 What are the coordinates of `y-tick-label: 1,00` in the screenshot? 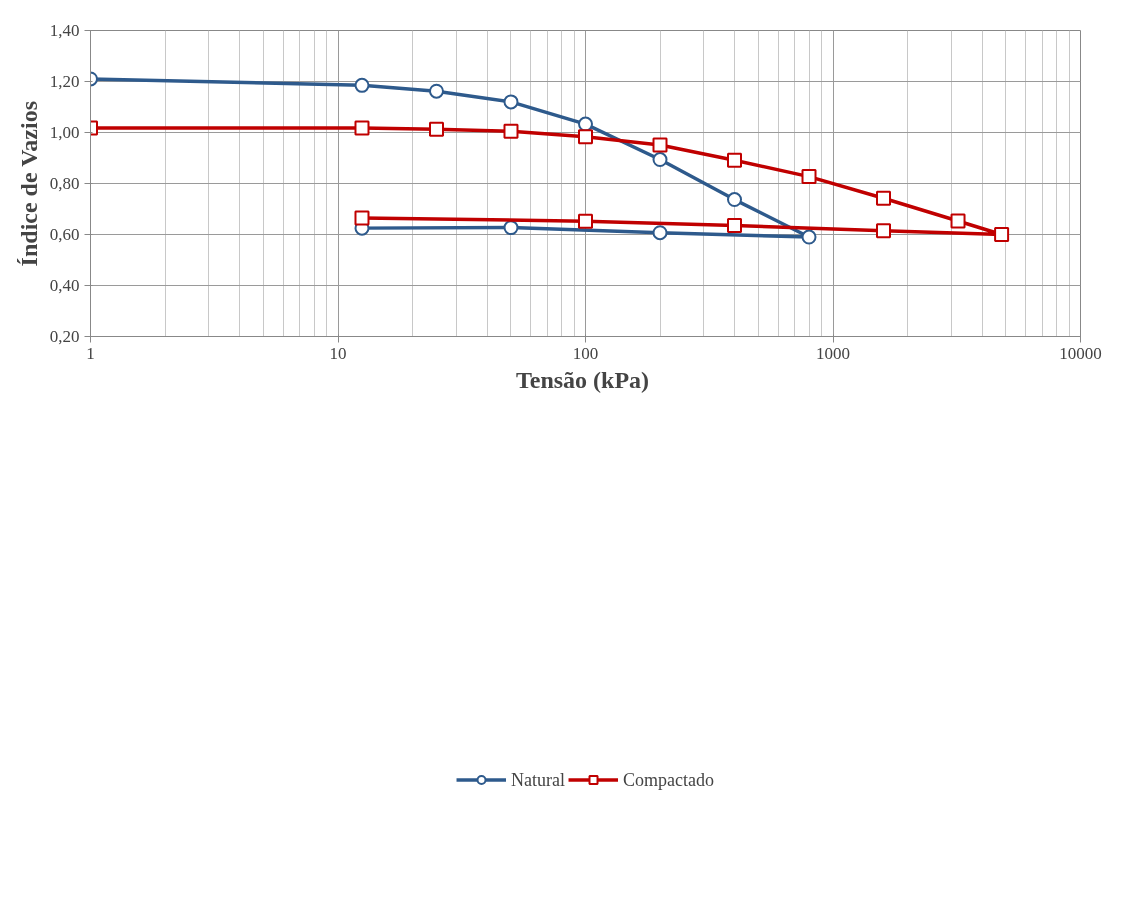 It's located at (64, 132).